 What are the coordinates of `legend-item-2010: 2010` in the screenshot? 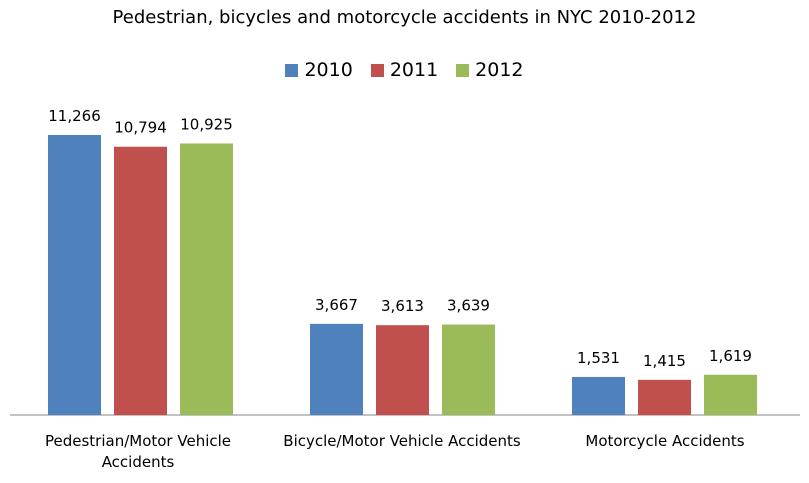 It's located at (319, 70).